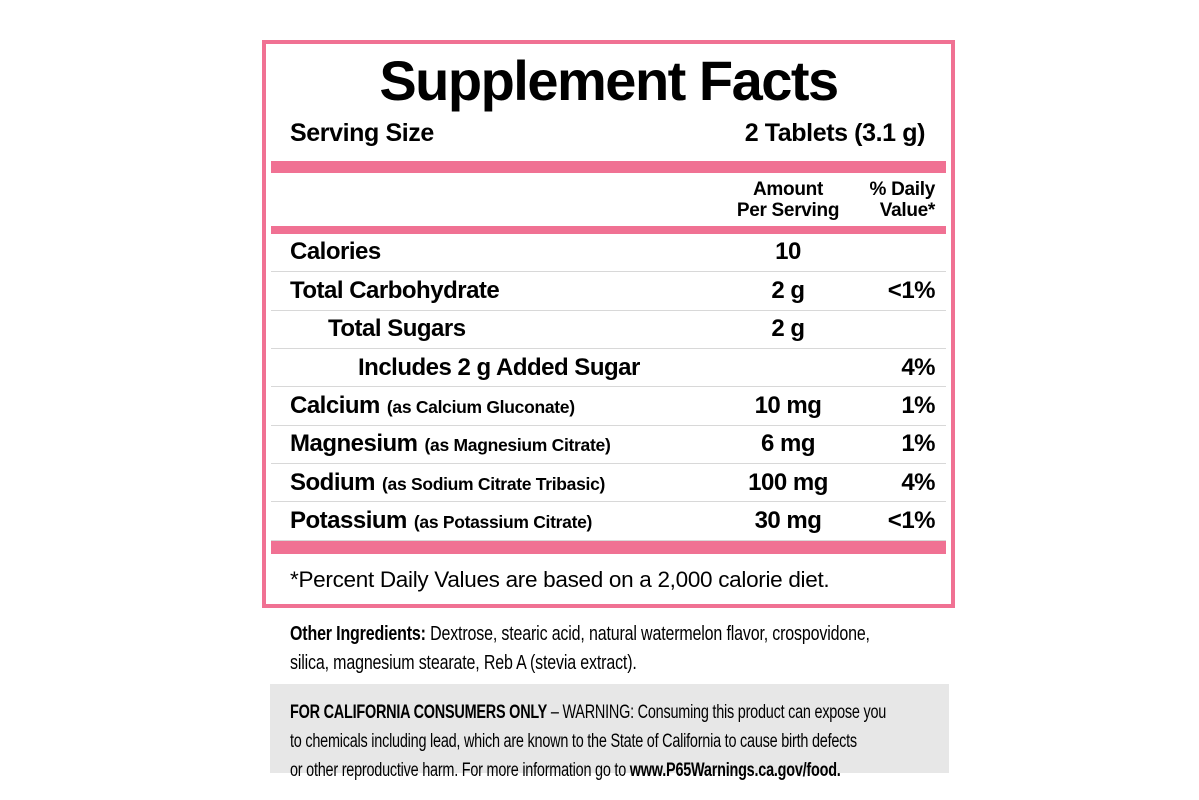 The image size is (1199, 800). Describe the element at coordinates (335, 405) in the screenshot. I see `nutrient-name: Calcium` at that location.